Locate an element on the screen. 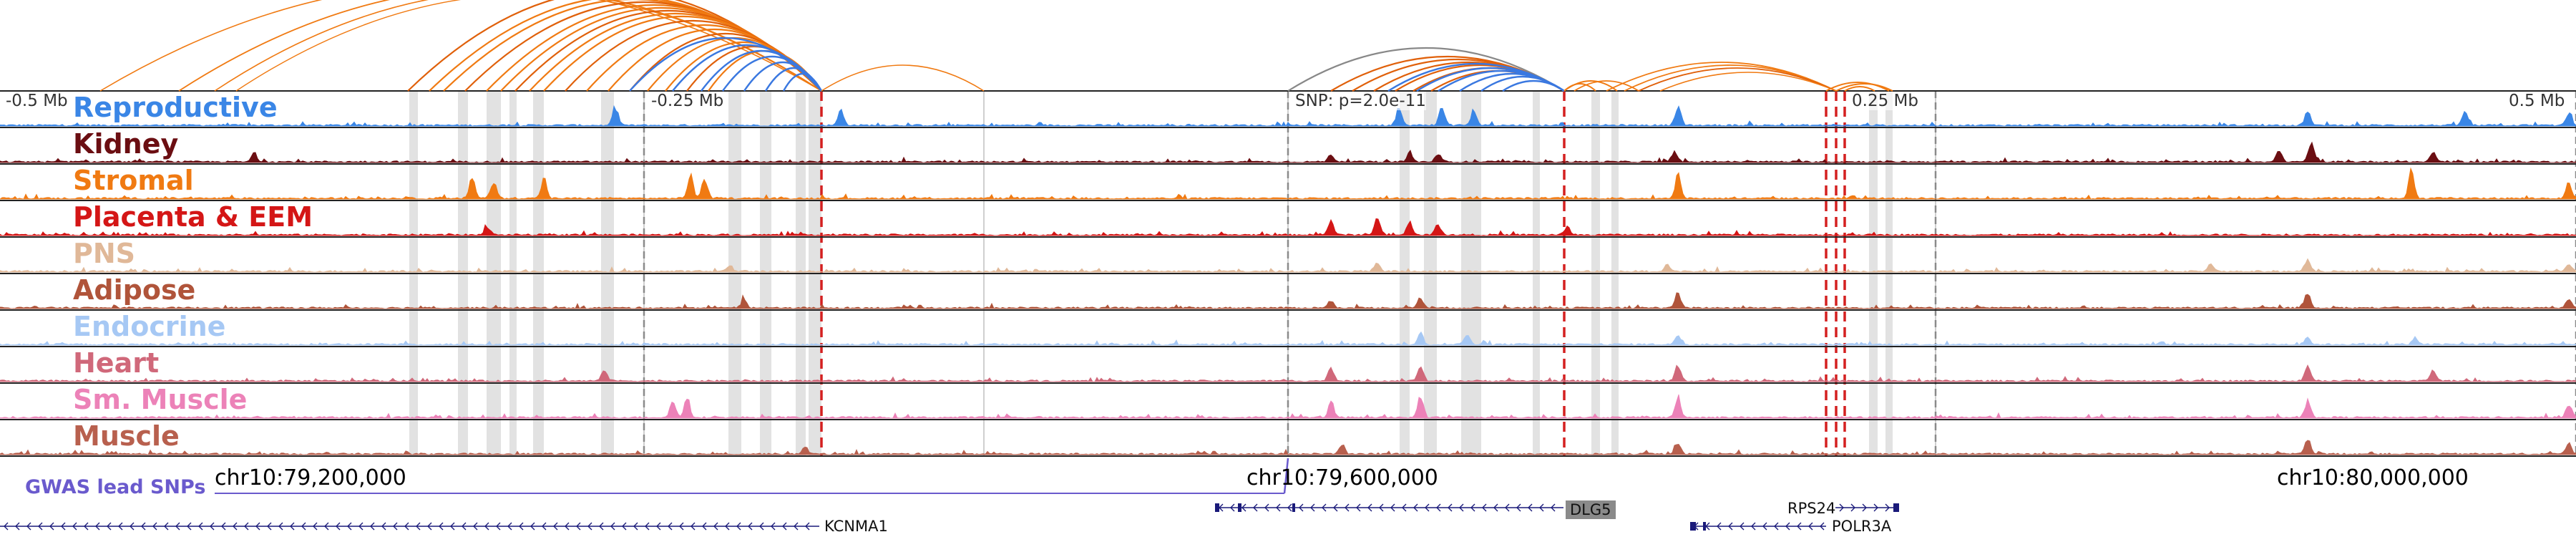  track-label-pns: PNS is located at coordinates (104, 253).